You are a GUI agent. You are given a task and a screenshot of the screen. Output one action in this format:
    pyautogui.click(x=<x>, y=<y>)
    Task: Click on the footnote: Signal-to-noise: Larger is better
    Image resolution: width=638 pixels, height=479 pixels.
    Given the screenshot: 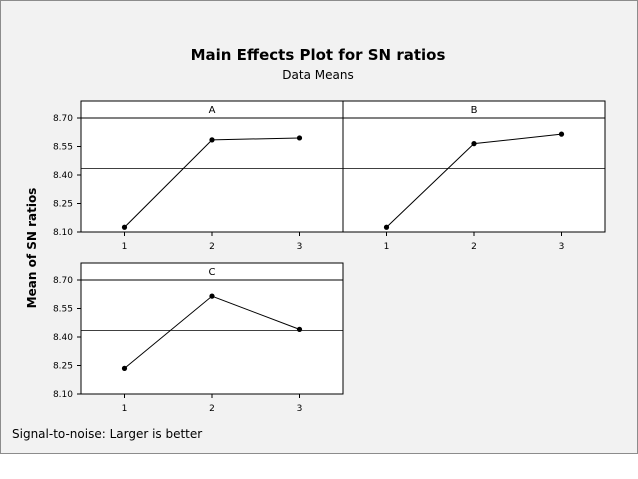 What is the action you would take?
    pyautogui.click(x=107, y=434)
    